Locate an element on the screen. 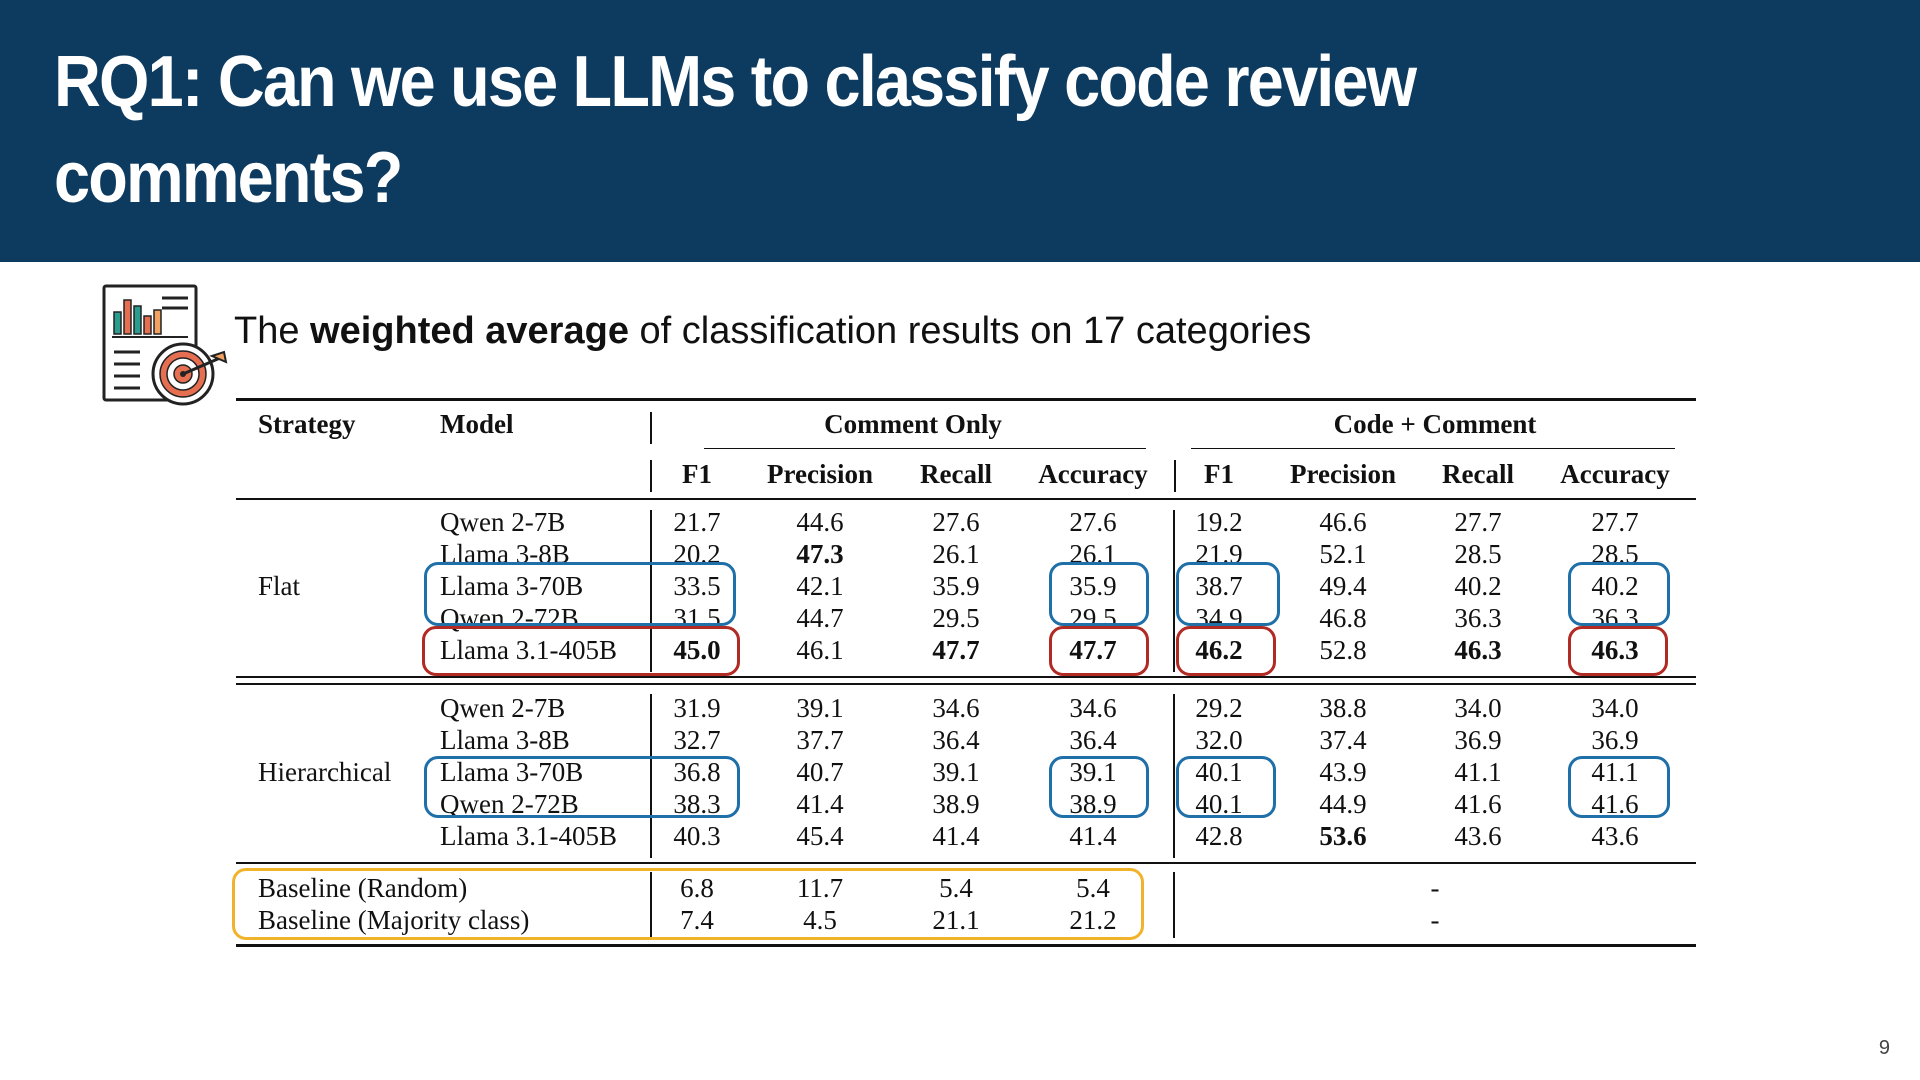 This screenshot has width=1920, height=1080. table-bottom-rule is located at coordinates (966, 945).